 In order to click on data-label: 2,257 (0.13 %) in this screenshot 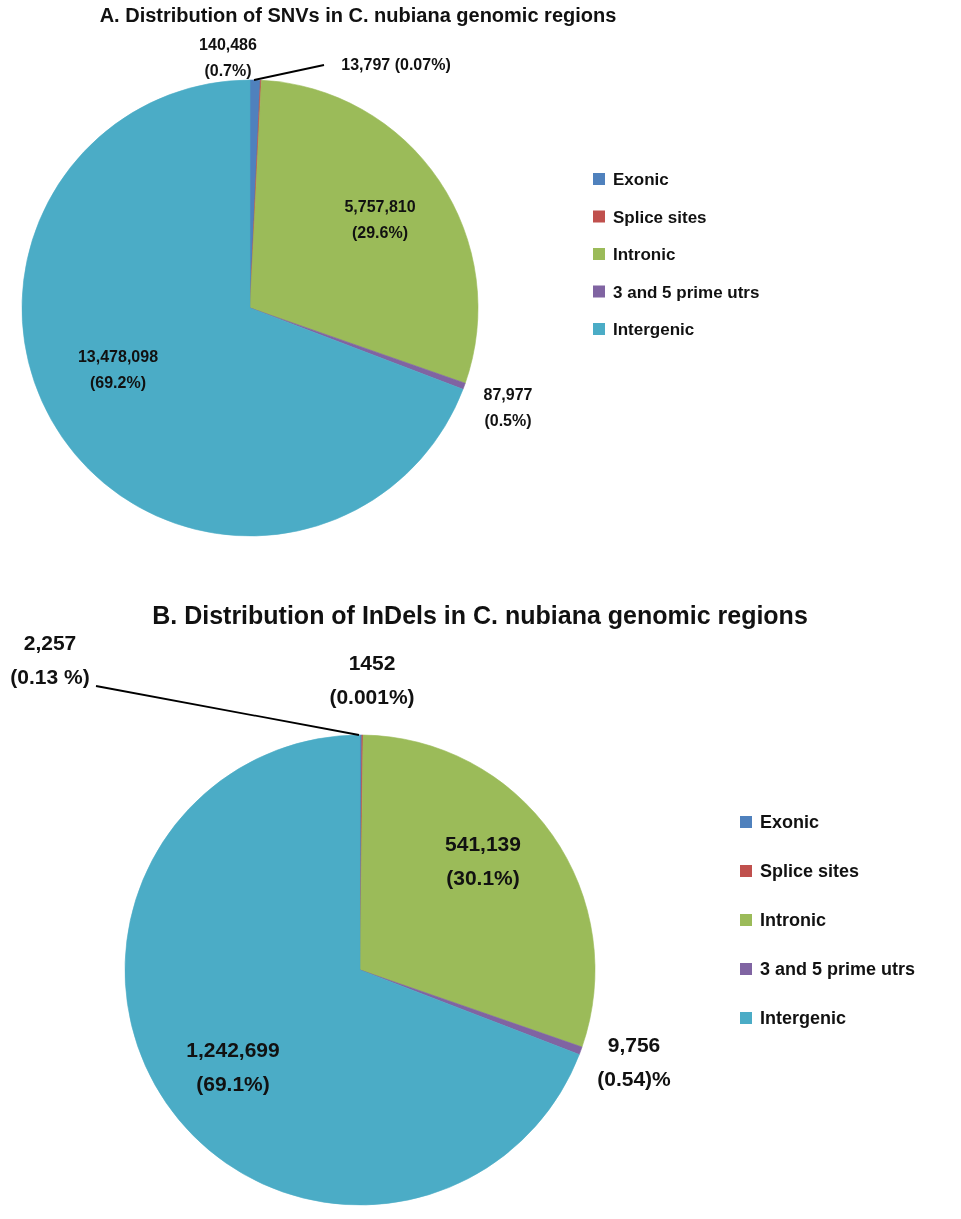, I will do `click(50, 659)`.